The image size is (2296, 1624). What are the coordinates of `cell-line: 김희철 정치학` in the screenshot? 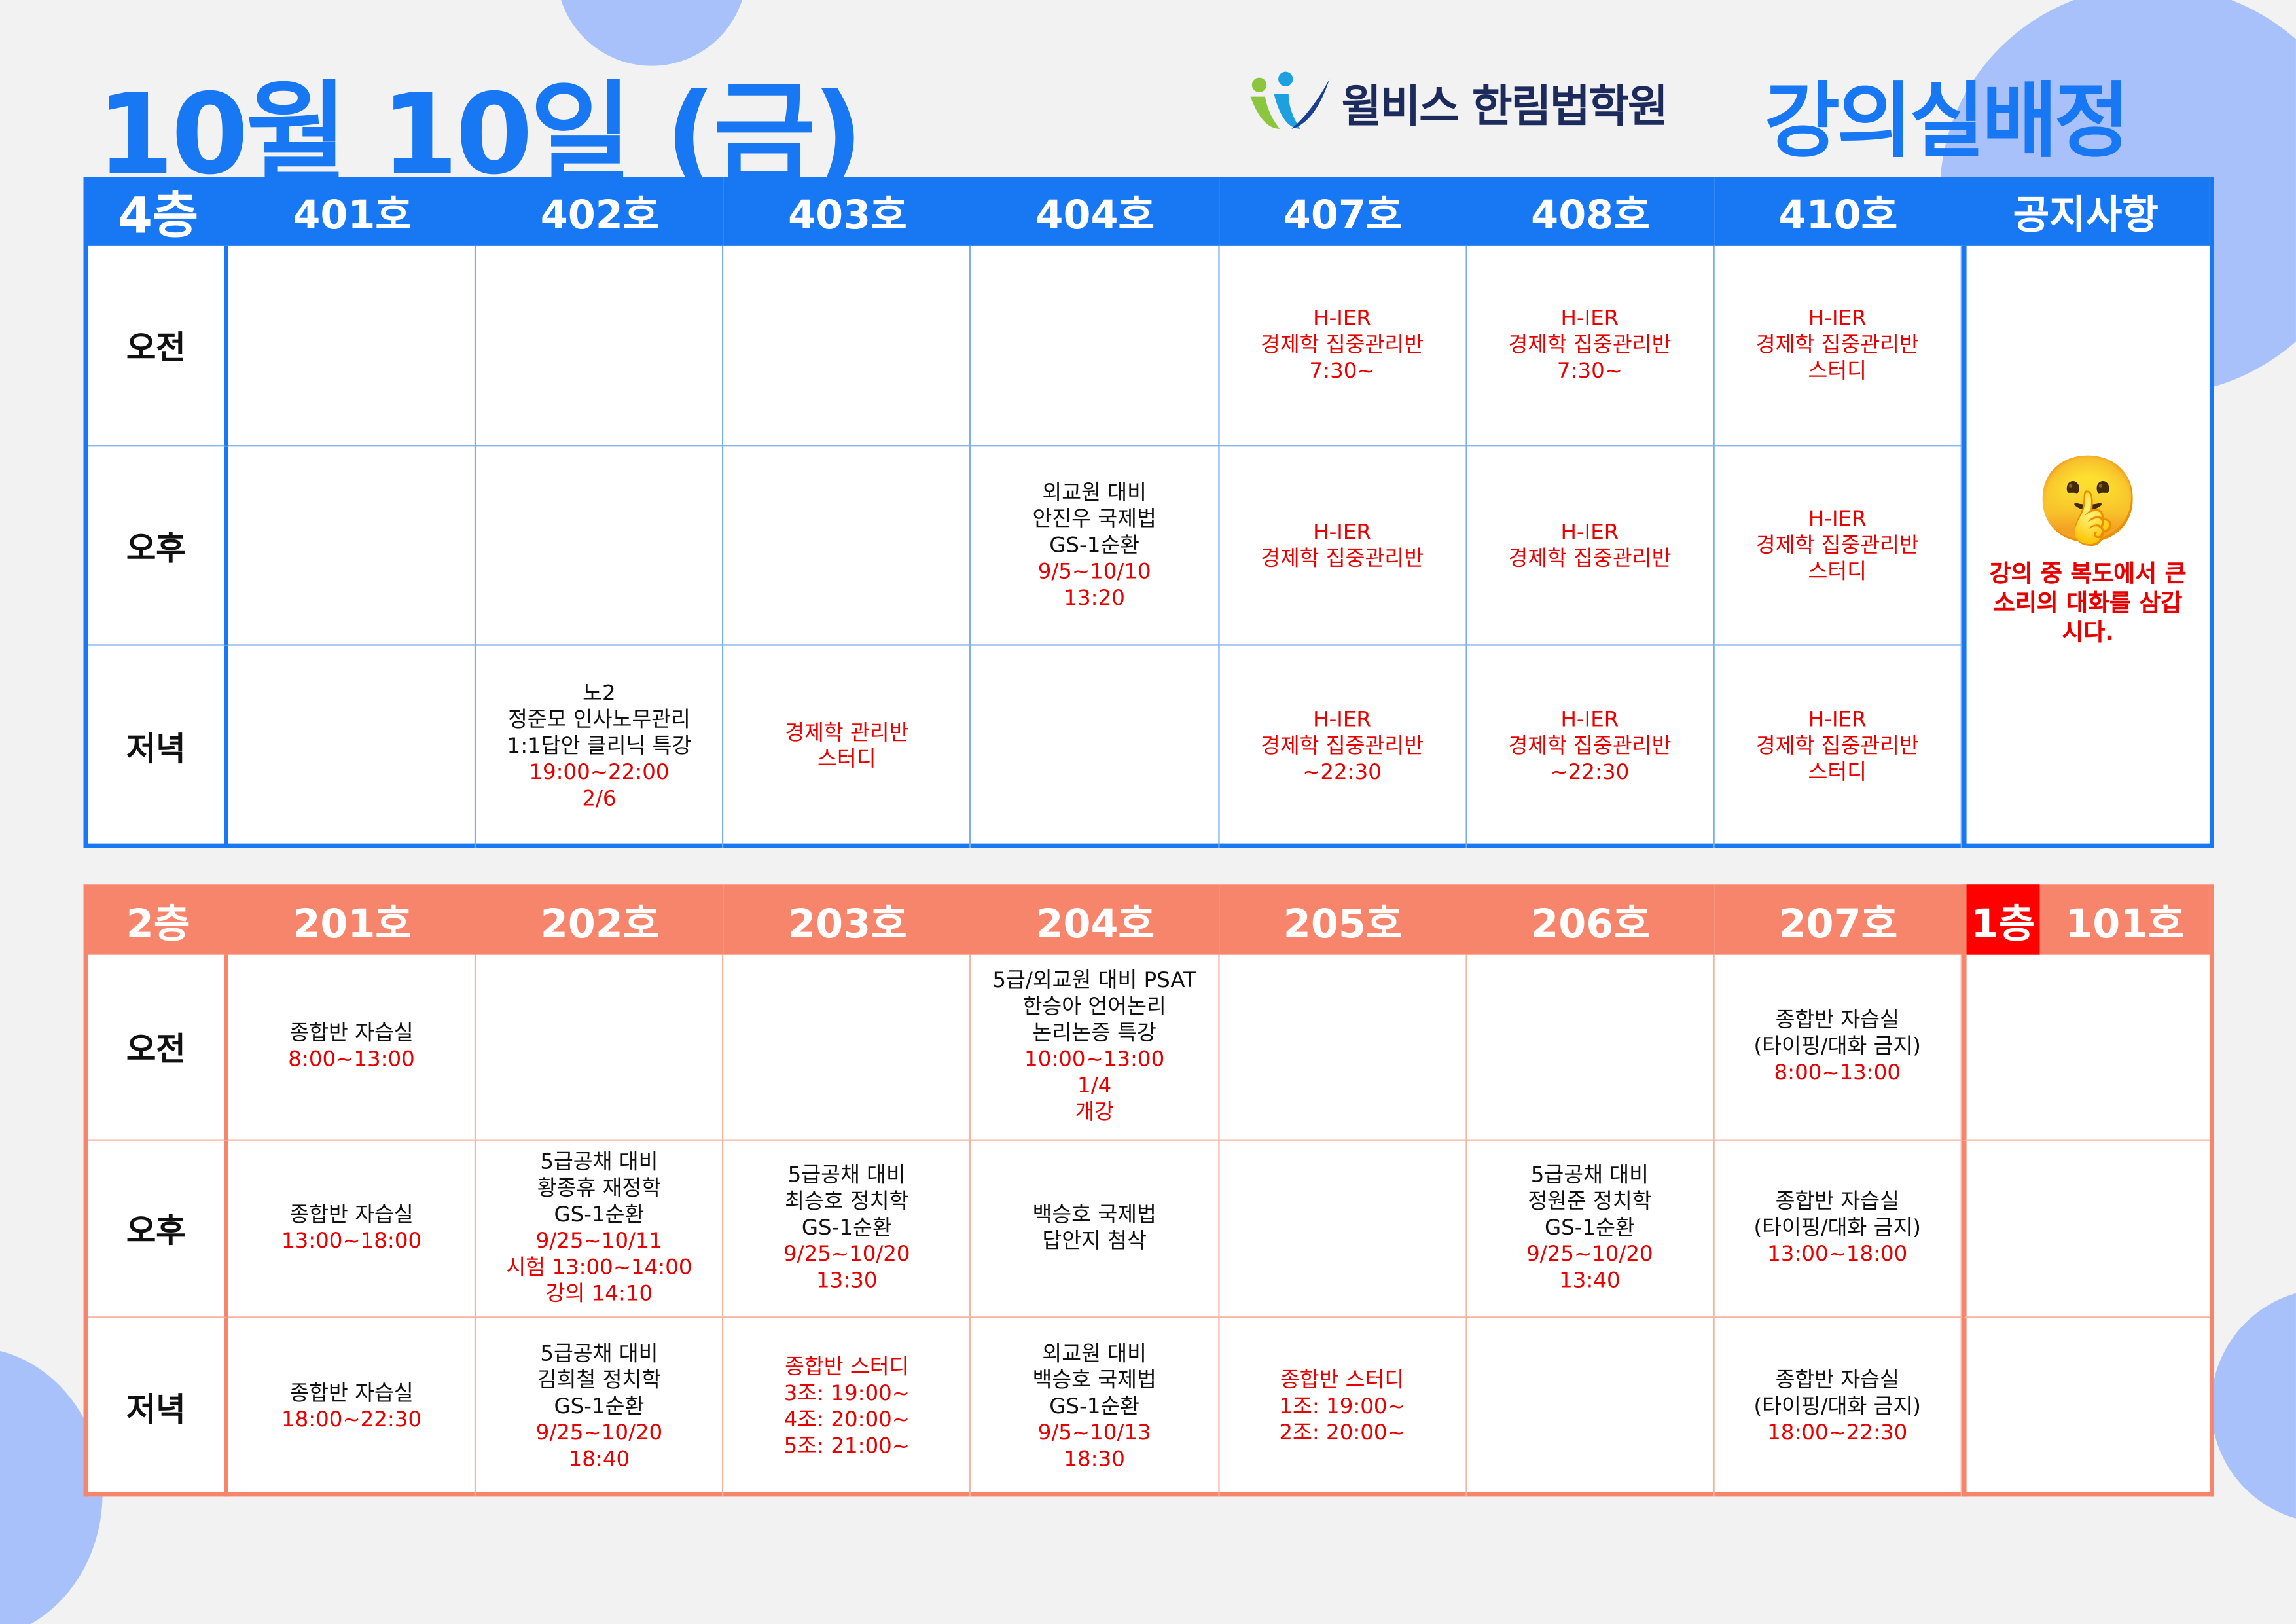 It's located at (599, 1381).